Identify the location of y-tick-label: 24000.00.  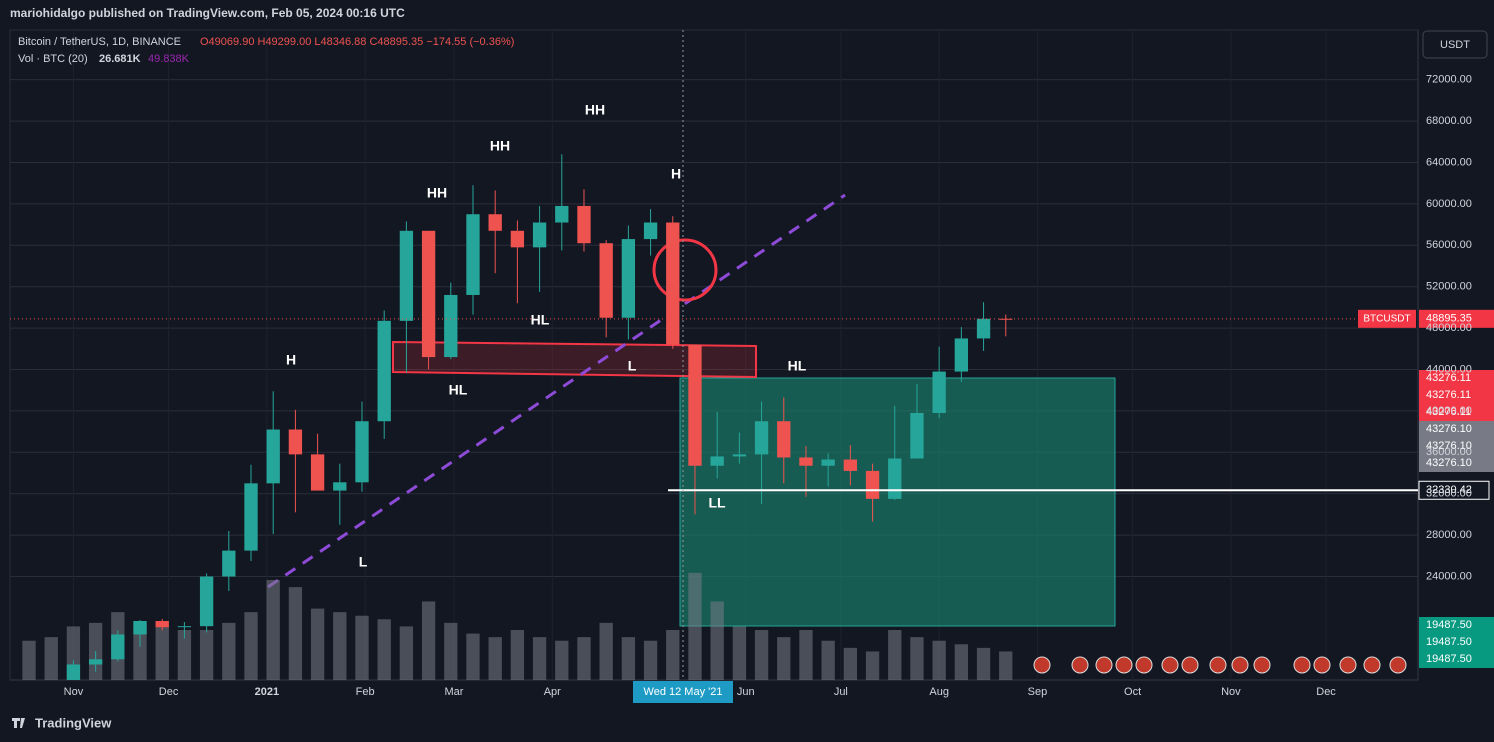
(1449, 576).